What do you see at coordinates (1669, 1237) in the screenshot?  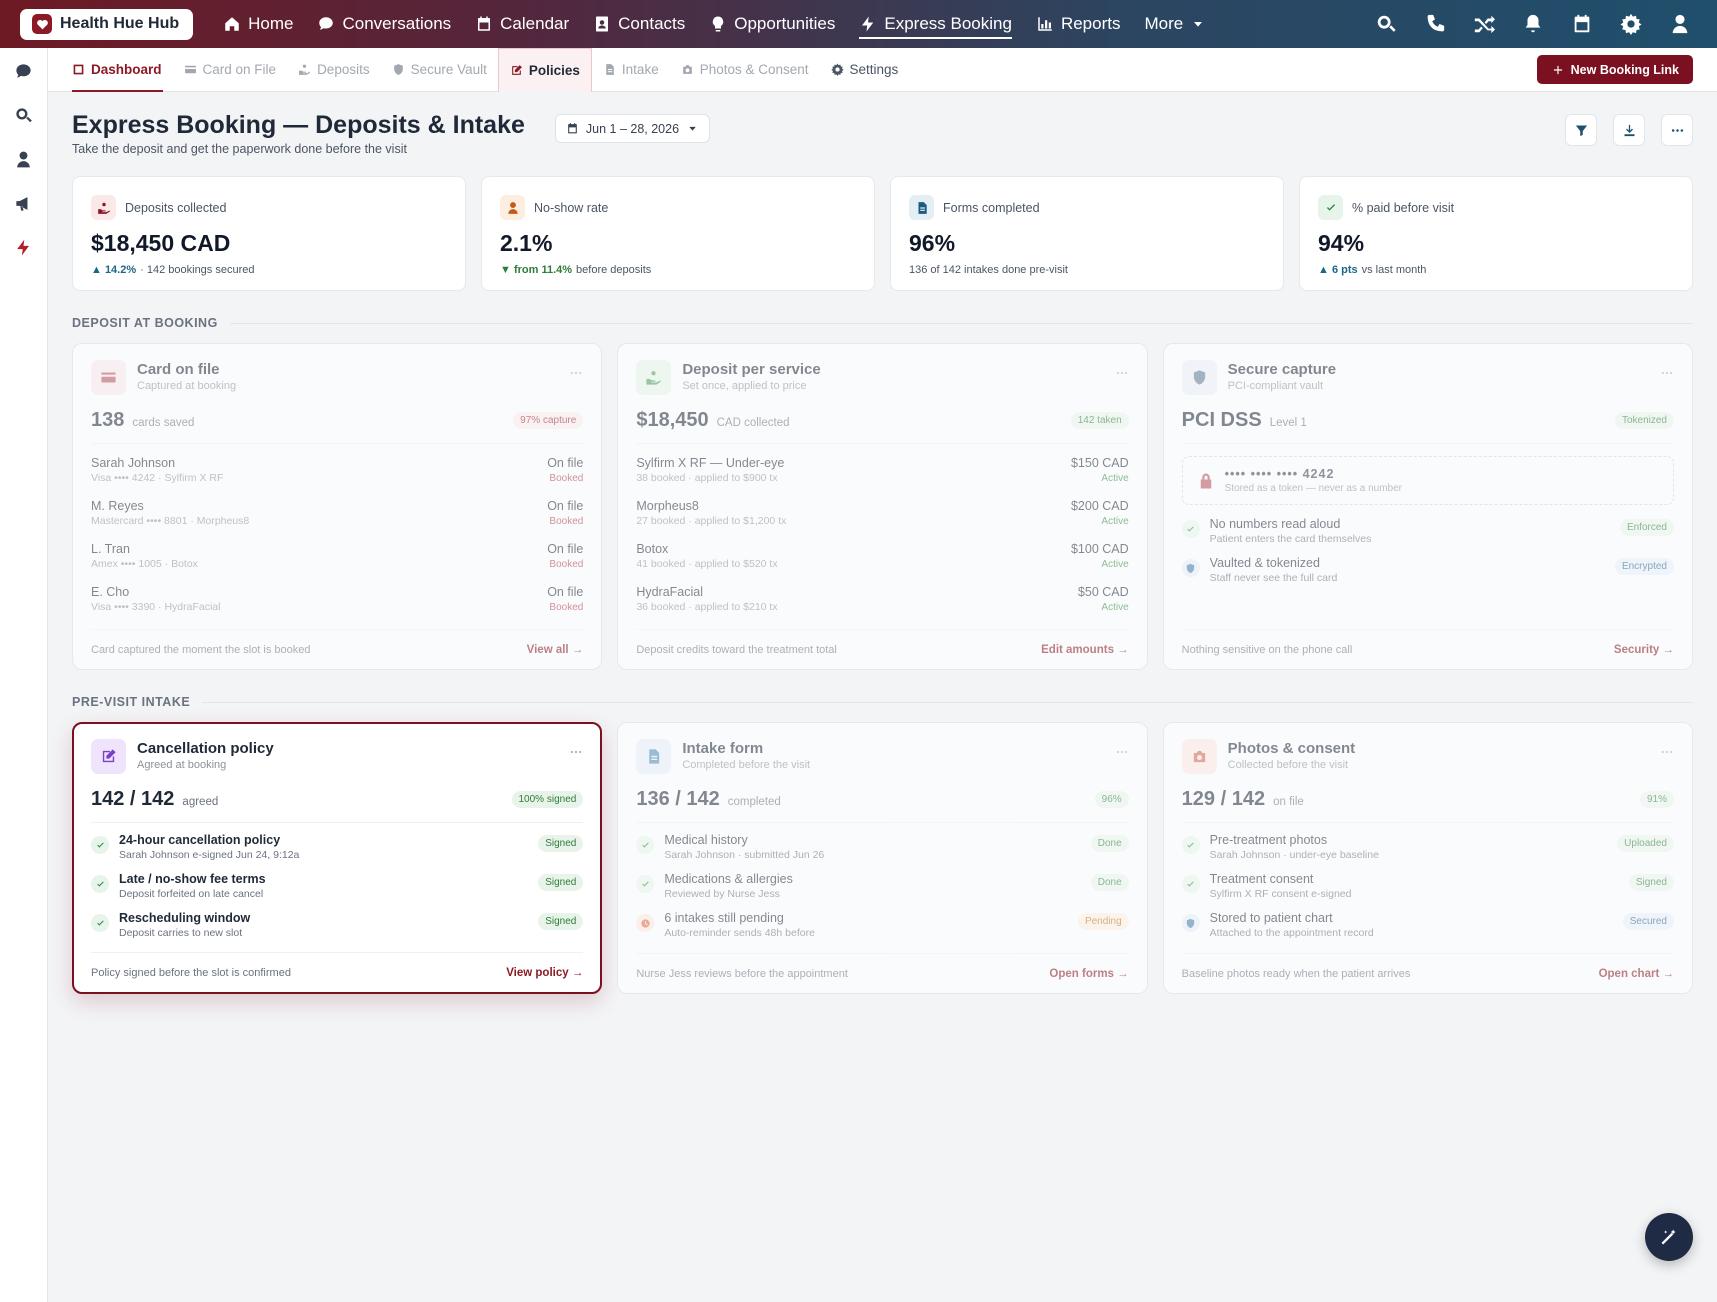 I see `assistant-button` at bounding box center [1669, 1237].